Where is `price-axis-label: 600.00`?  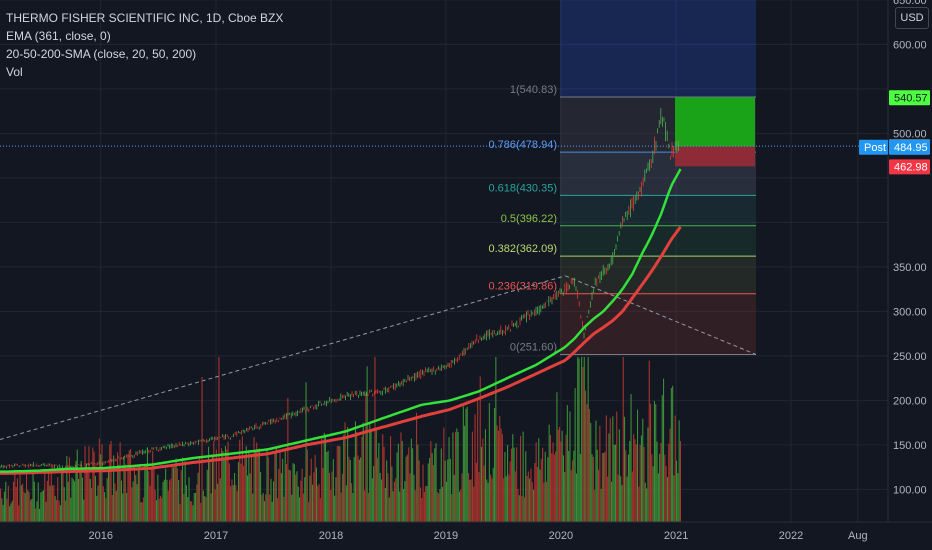
price-axis-label: 600.00 is located at coordinates (910, 45).